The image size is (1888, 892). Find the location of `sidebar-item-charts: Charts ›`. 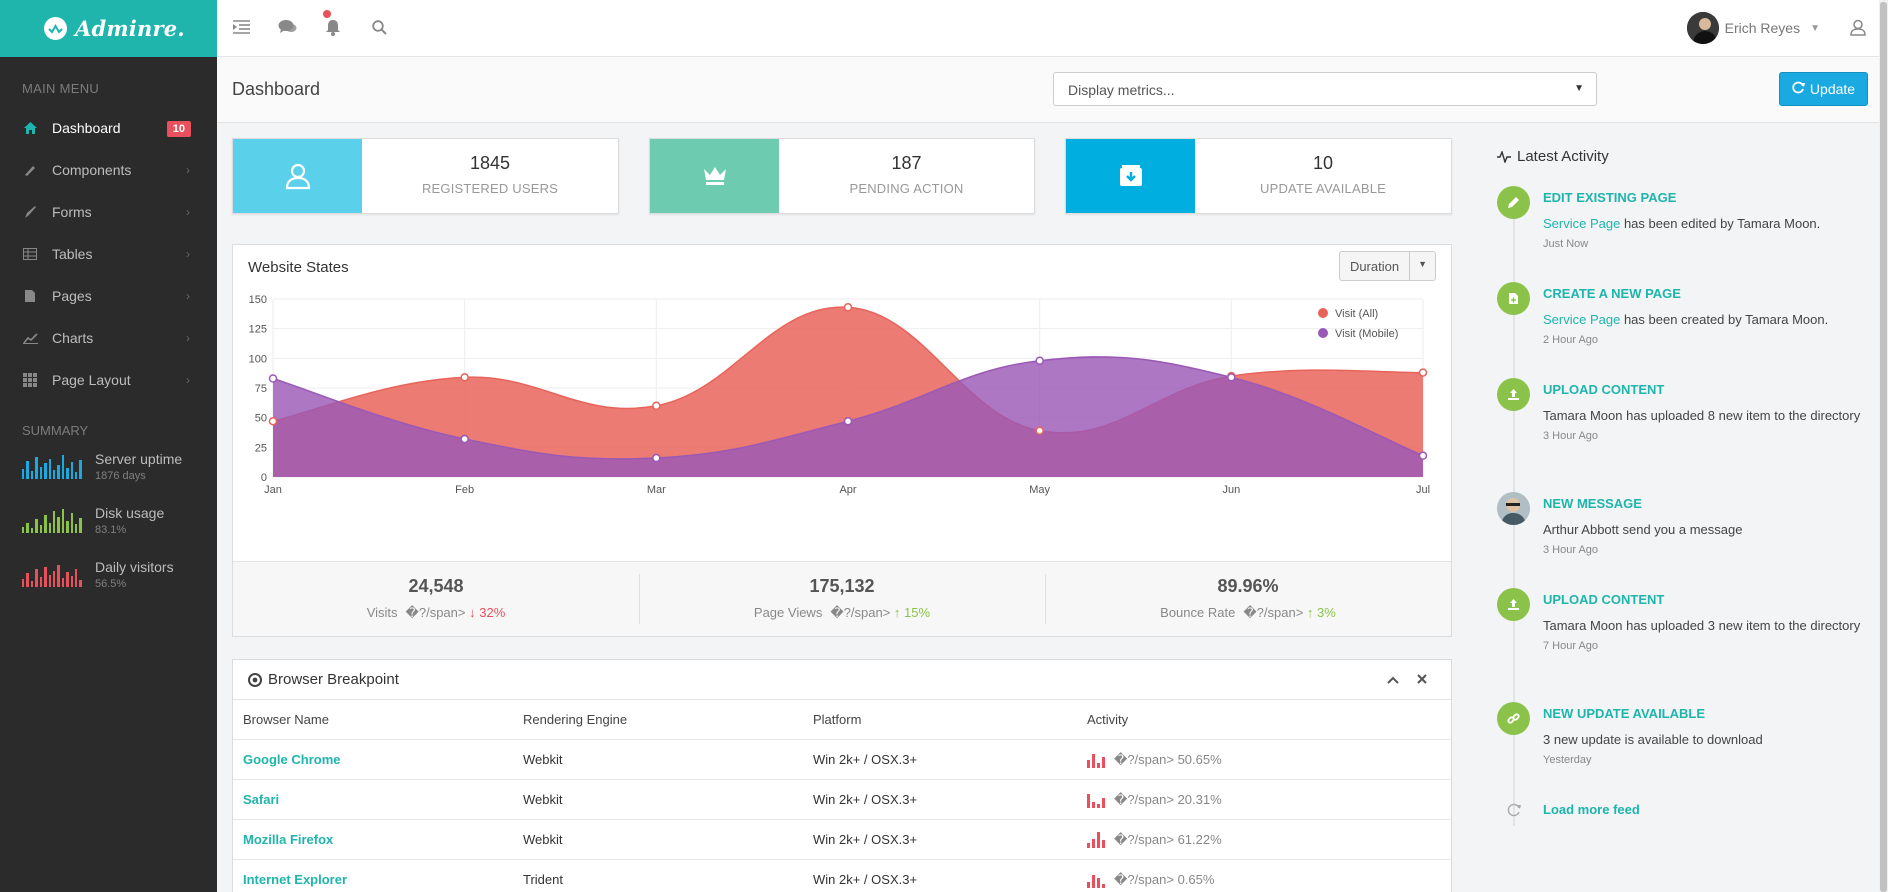

sidebar-item-charts: Charts › is located at coordinates (108, 338).